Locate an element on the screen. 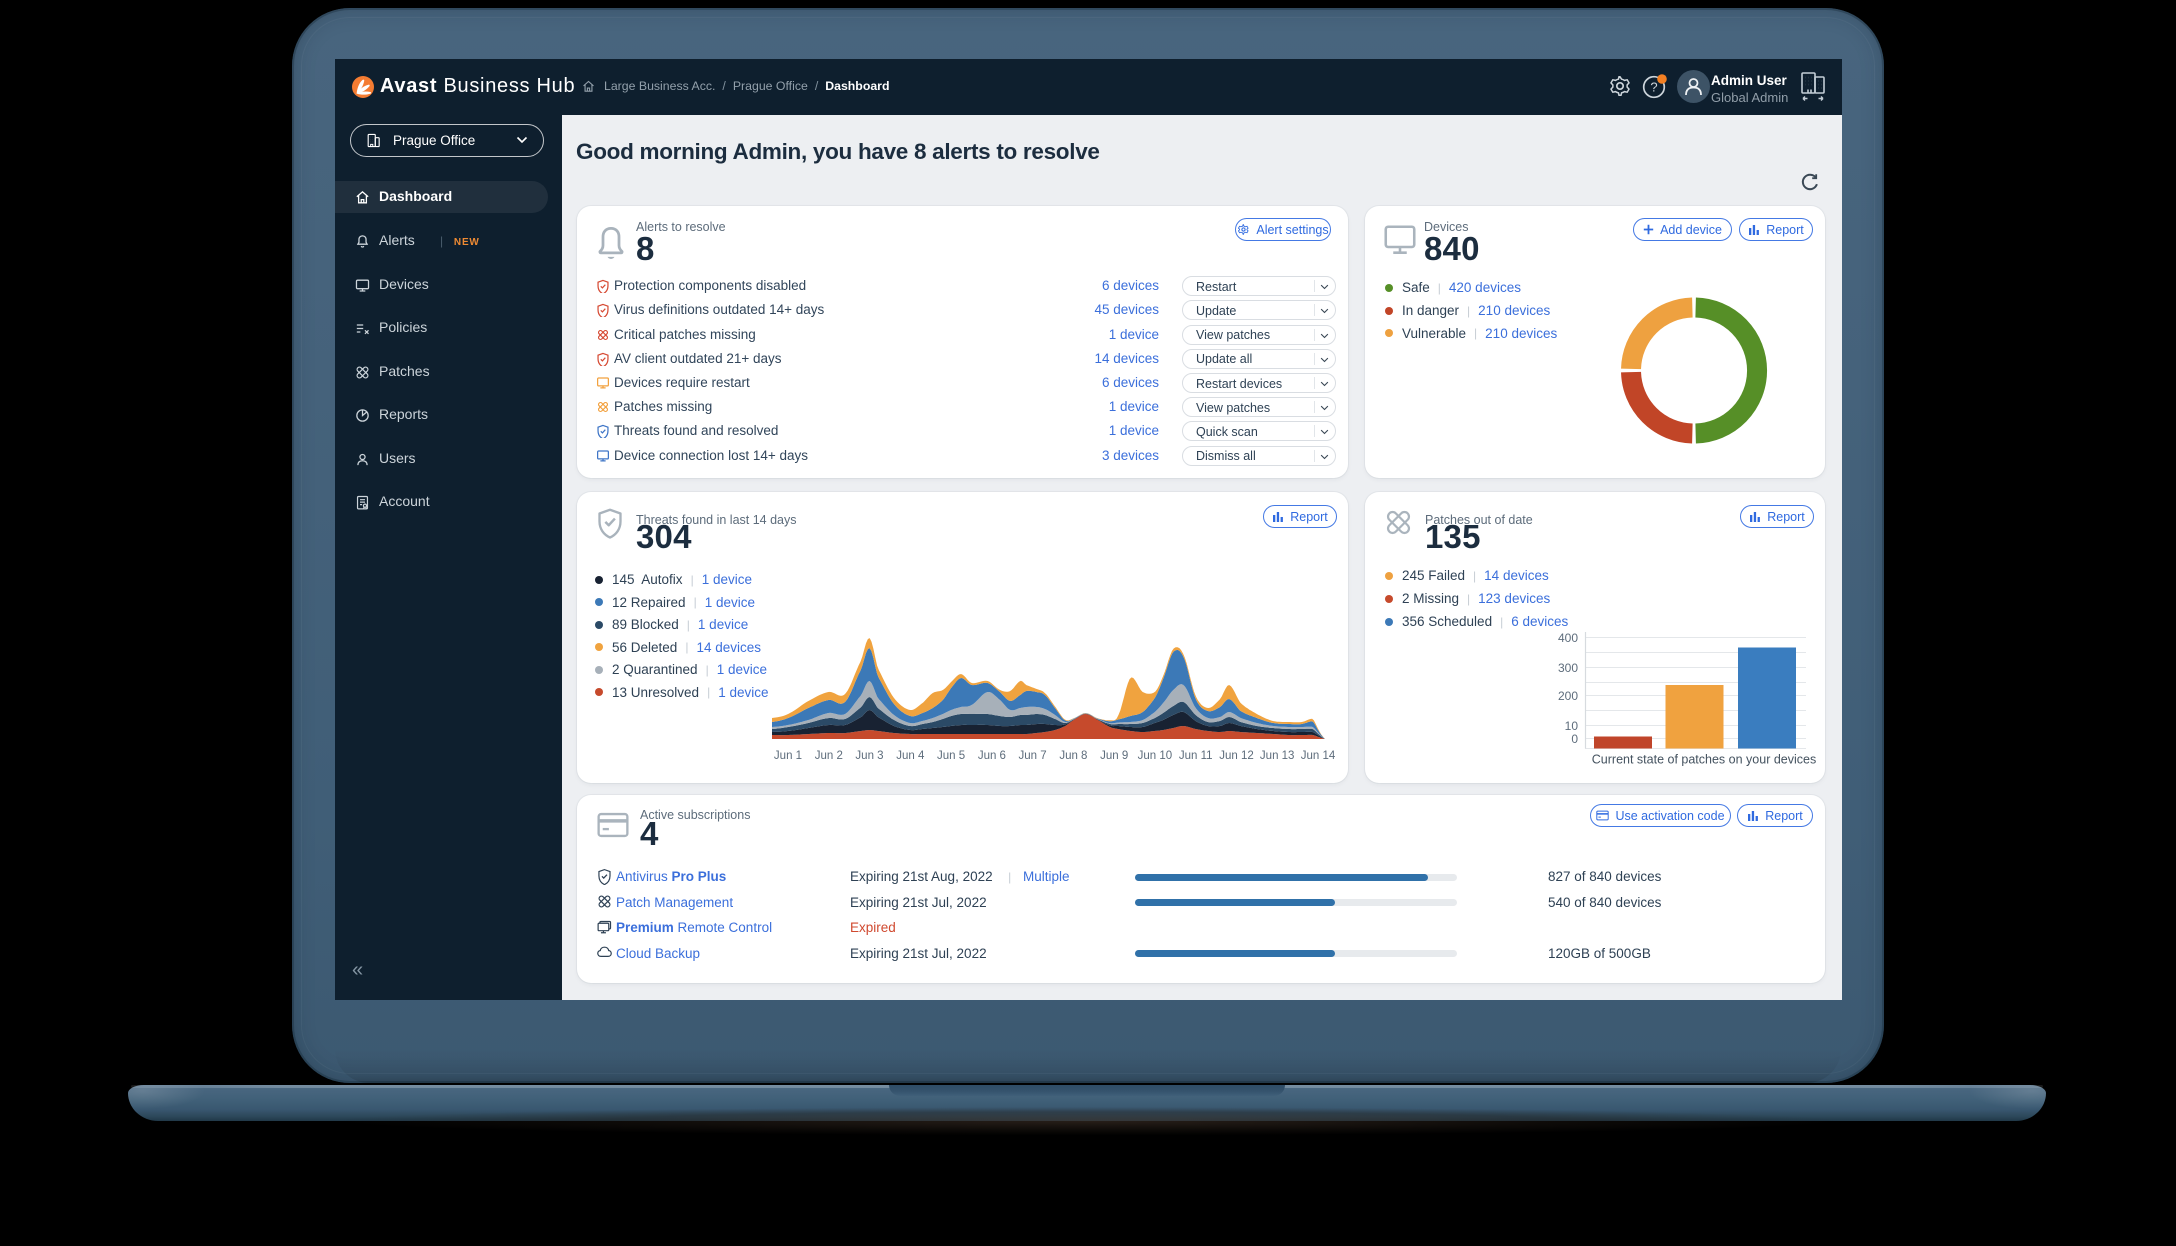  svg-text: 0 is located at coordinates (1574, 739).